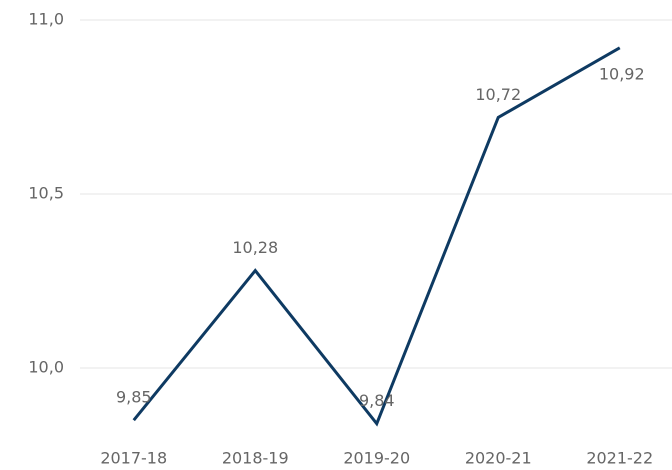  Describe the element at coordinates (134, 397) in the screenshot. I see `data-label: 9,85` at that location.